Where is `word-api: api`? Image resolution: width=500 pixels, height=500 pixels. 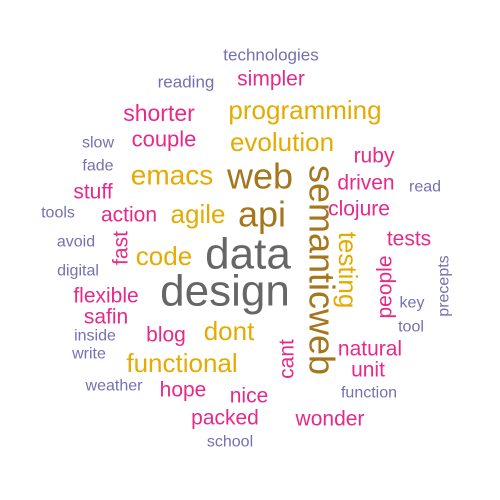 word-api: api is located at coordinates (262, 214).